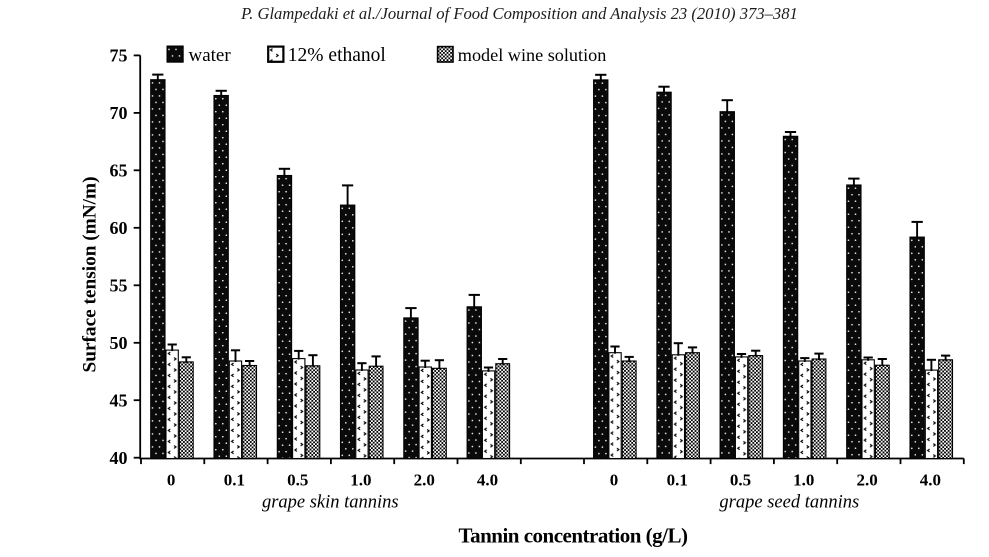 The width and height of the screenshot is (989, 557). Describe the element at coordinates (119, 343) in the screenshot. I see `svg-text: 50` at that location.